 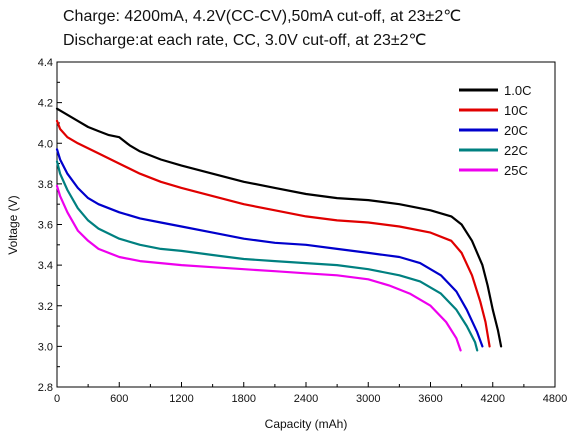 I want to click on x-tick-label: 2400, so click(x=306, y=399).